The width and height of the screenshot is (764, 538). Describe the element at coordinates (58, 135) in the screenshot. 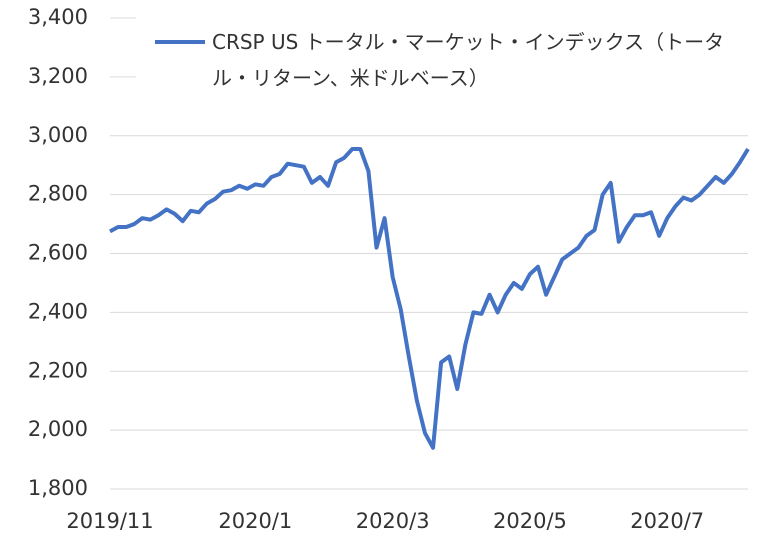

I see `y-tick-label: 3,000` at that location.